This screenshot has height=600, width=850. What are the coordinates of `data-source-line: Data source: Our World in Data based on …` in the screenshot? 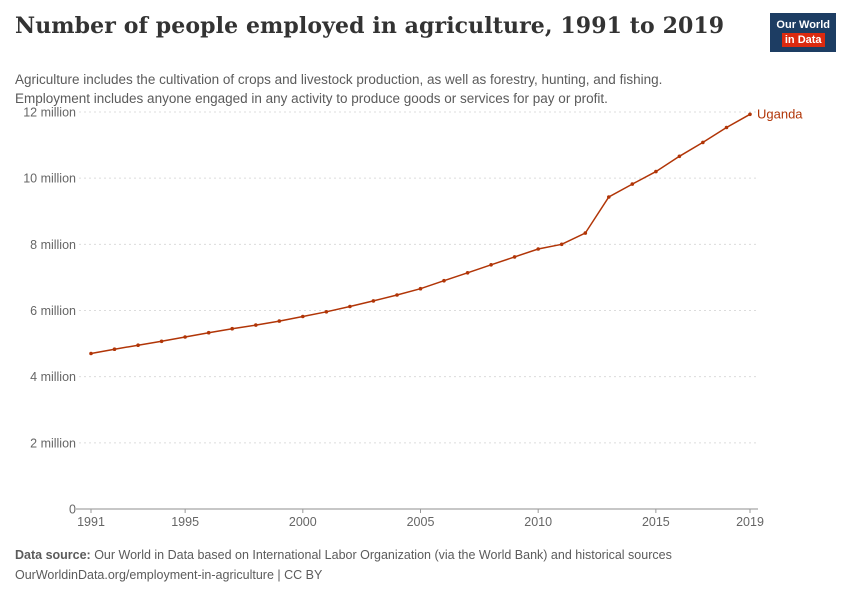 It's located at (343, 555).